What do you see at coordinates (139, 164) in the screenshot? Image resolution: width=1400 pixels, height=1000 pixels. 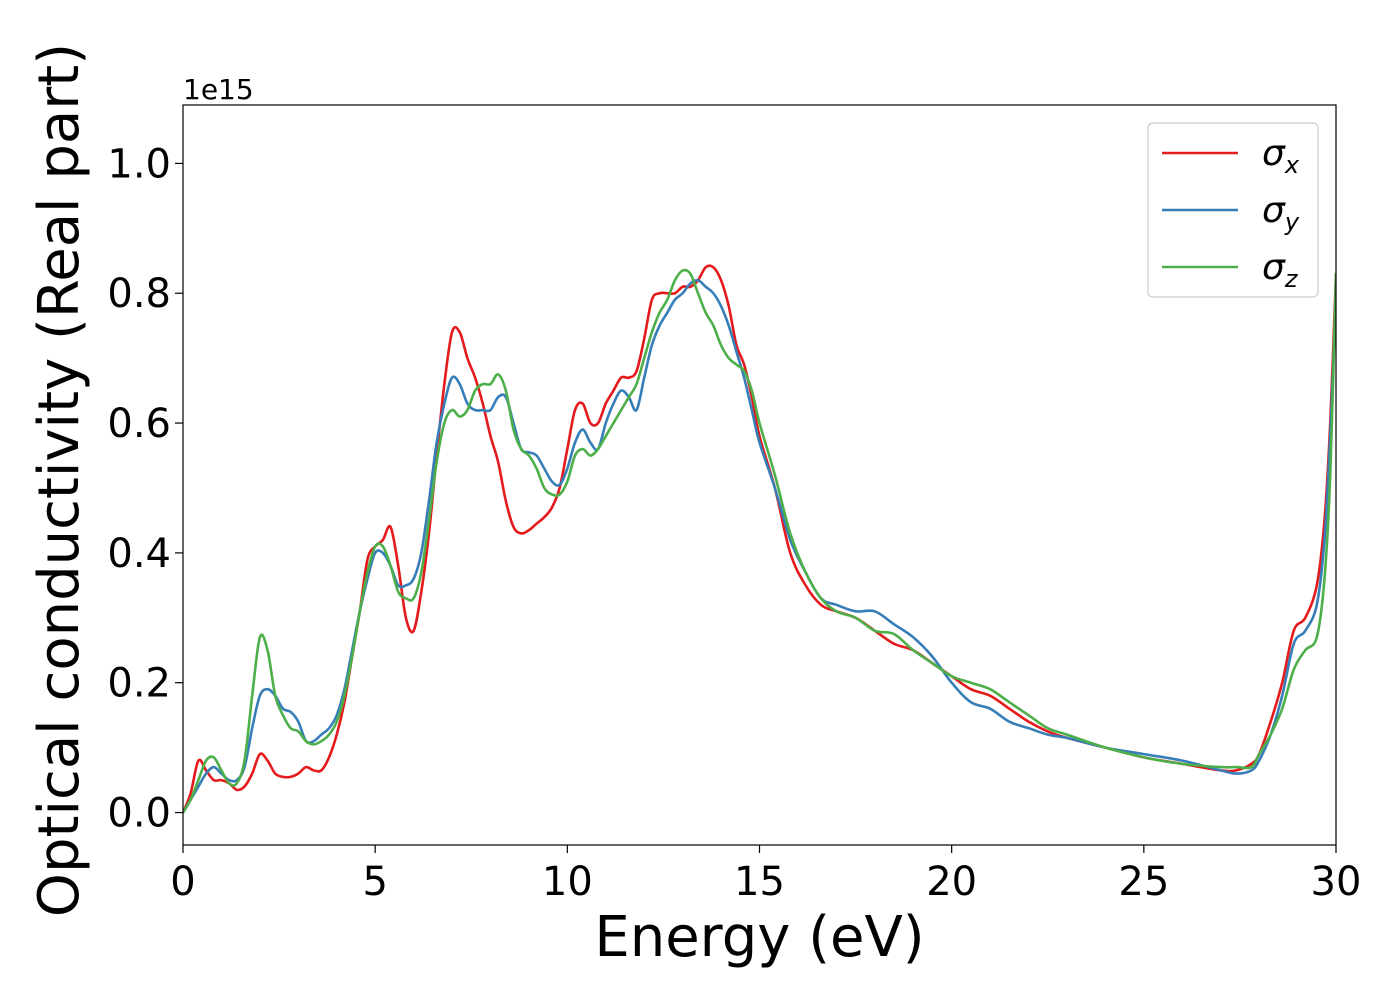 I see `y-tick-label: 1.0` at bounding box center [139, 164].